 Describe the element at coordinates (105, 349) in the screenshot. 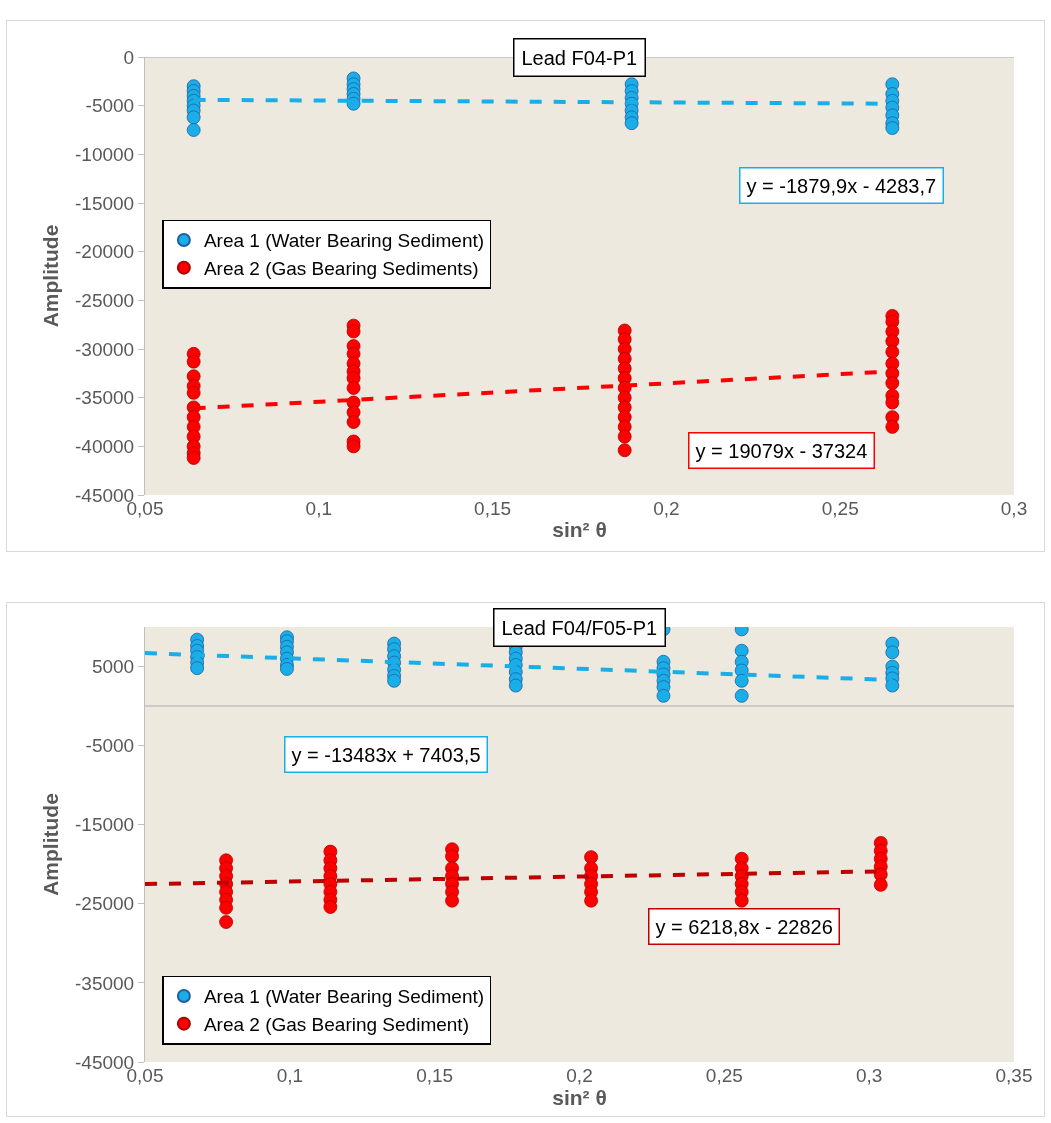

I see `y-tick-label: -30000` at that location.